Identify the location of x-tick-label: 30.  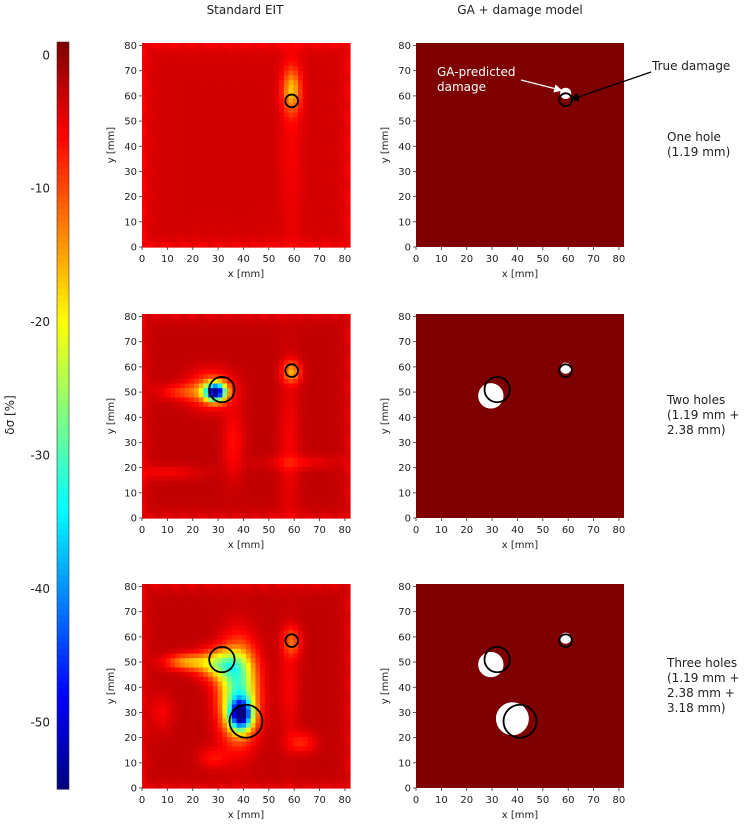
(218, 259).